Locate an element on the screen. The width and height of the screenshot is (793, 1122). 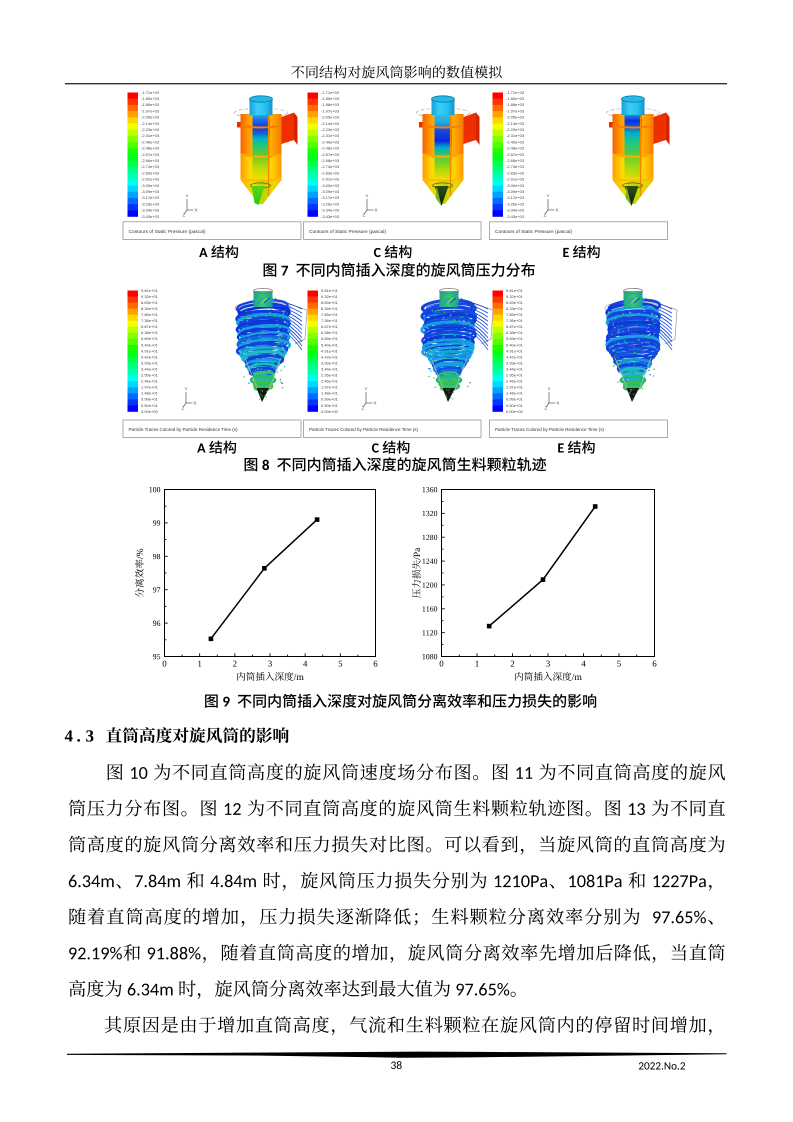
svg-text: 4.42e+01 is located at coordinates (330, 356).